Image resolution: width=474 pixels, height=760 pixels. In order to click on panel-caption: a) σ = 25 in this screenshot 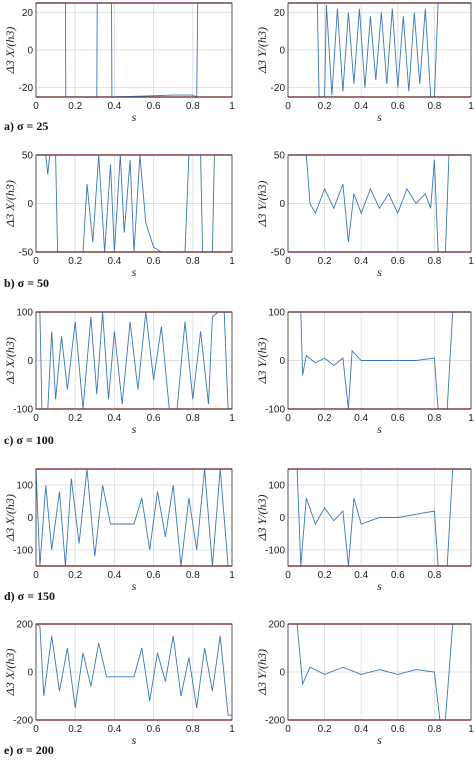, I will do `click(26, 126)`.